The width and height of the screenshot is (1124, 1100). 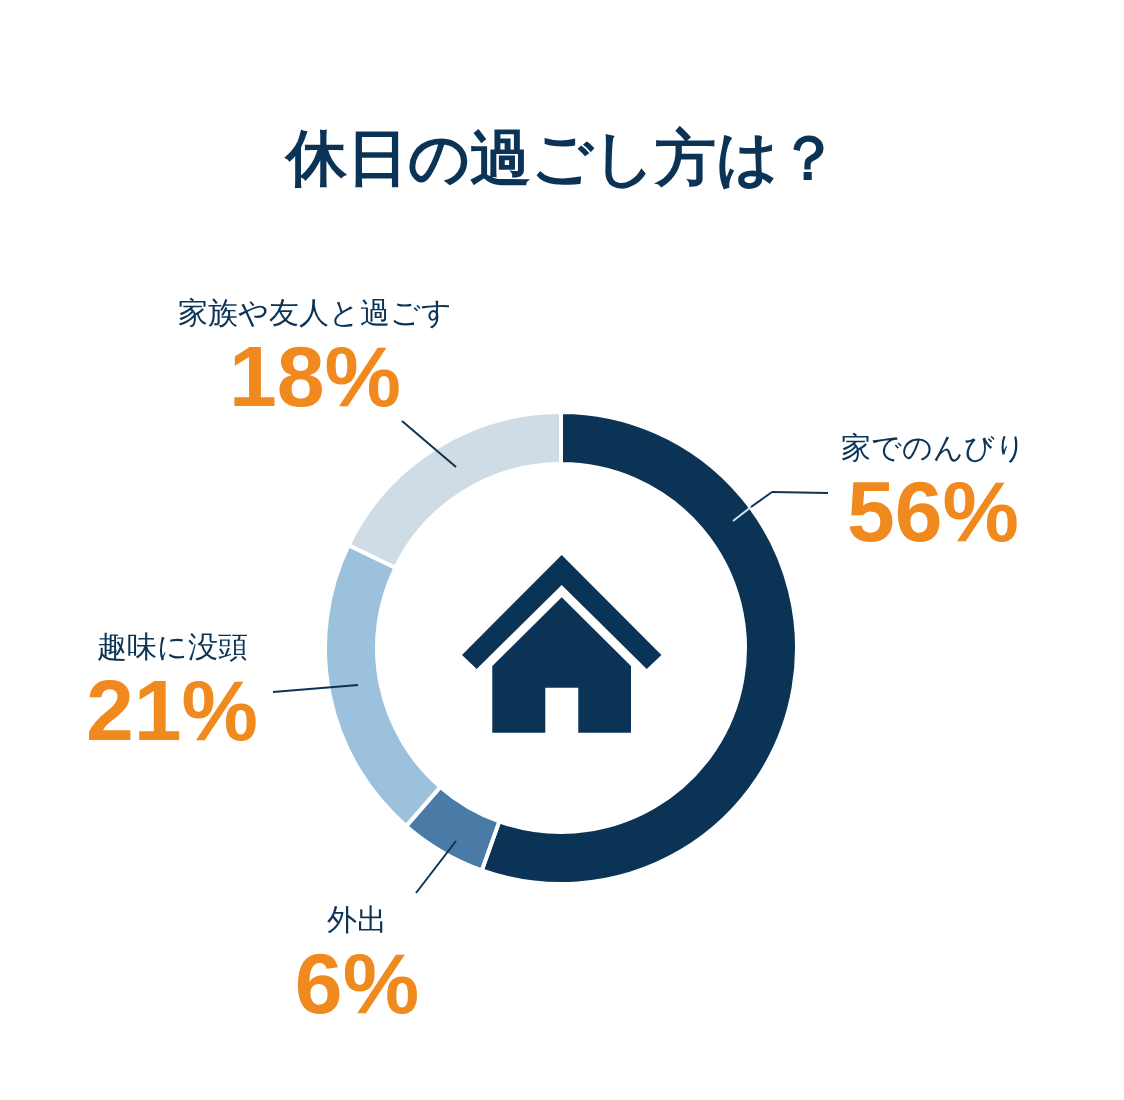 What do you see at coordinates (933, 511) in the screenshot?
I see `data-label: 56%` at bounding box center [933, 511].